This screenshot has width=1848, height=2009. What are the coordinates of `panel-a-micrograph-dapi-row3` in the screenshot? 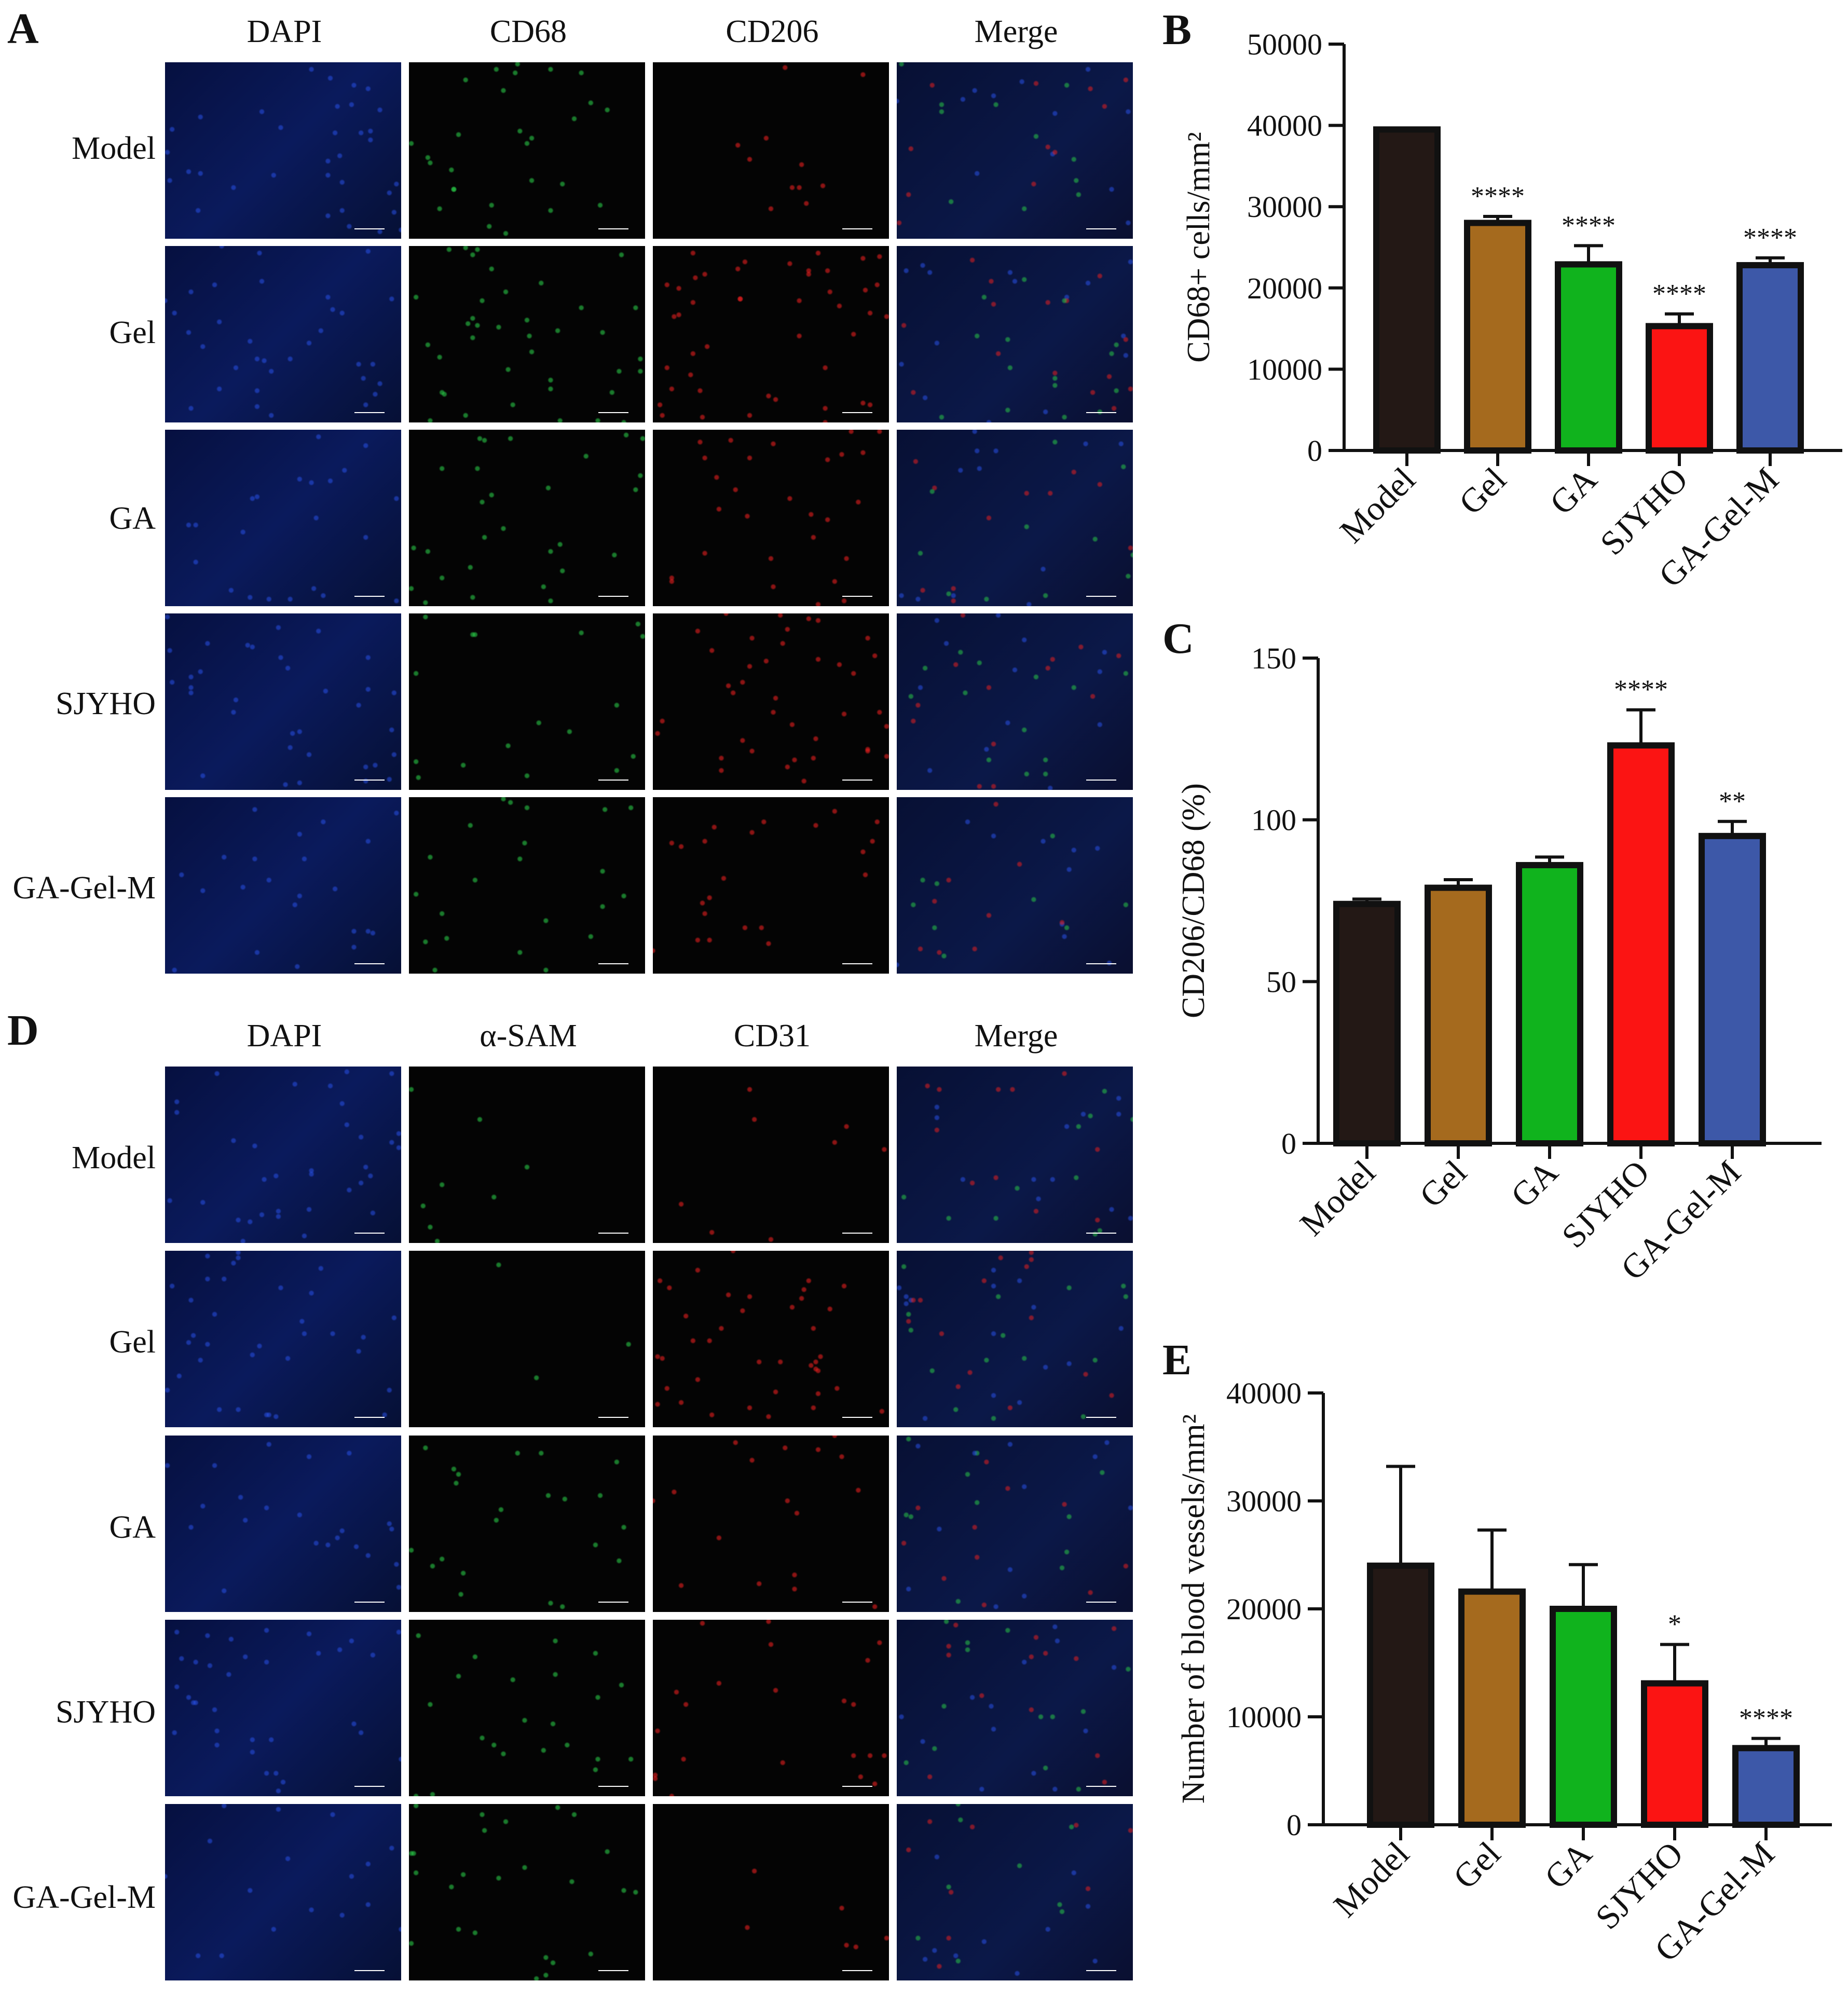 It's located at (283, 518).